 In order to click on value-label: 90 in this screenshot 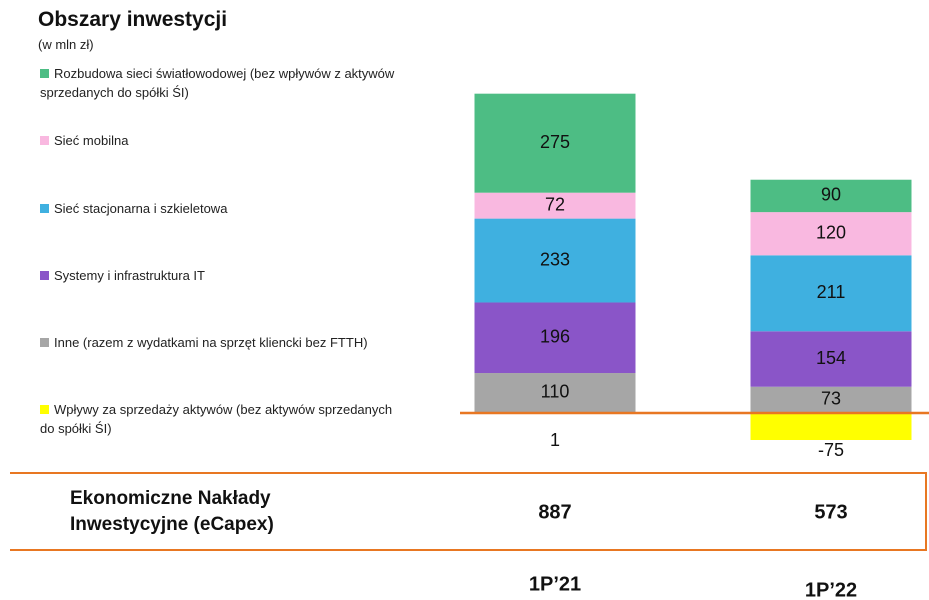, I will do `click(831, 195)`.